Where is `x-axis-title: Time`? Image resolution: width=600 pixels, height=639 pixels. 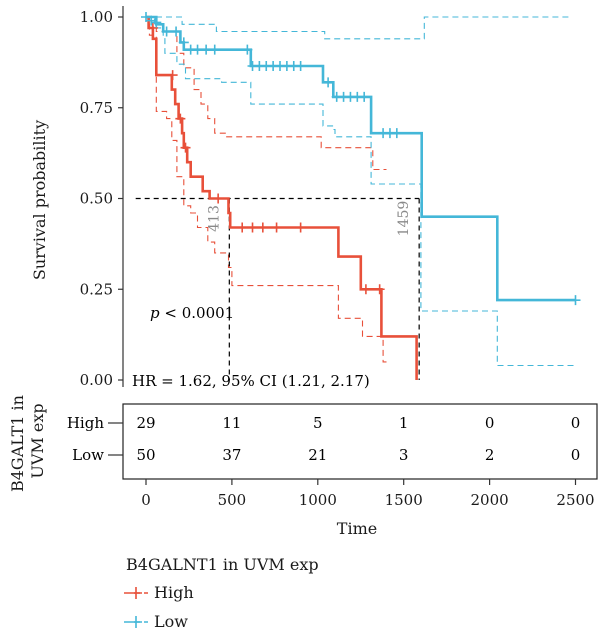 x-axis-title: Time is located at coordinates (357, 528).